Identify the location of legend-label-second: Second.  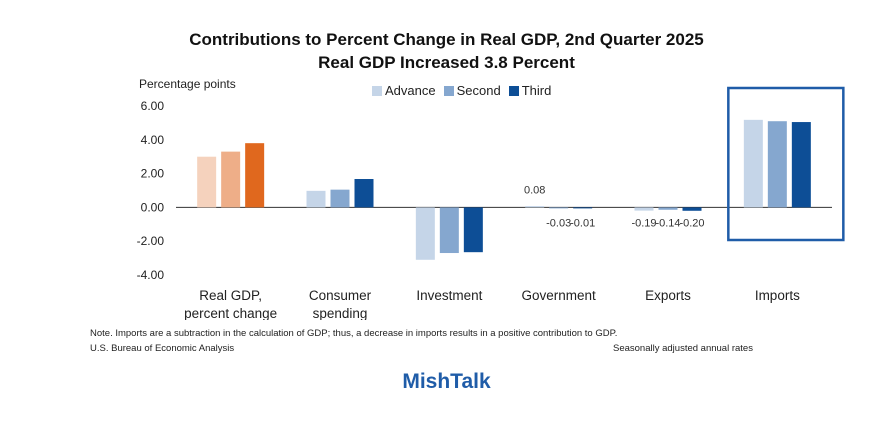
(478, 90).